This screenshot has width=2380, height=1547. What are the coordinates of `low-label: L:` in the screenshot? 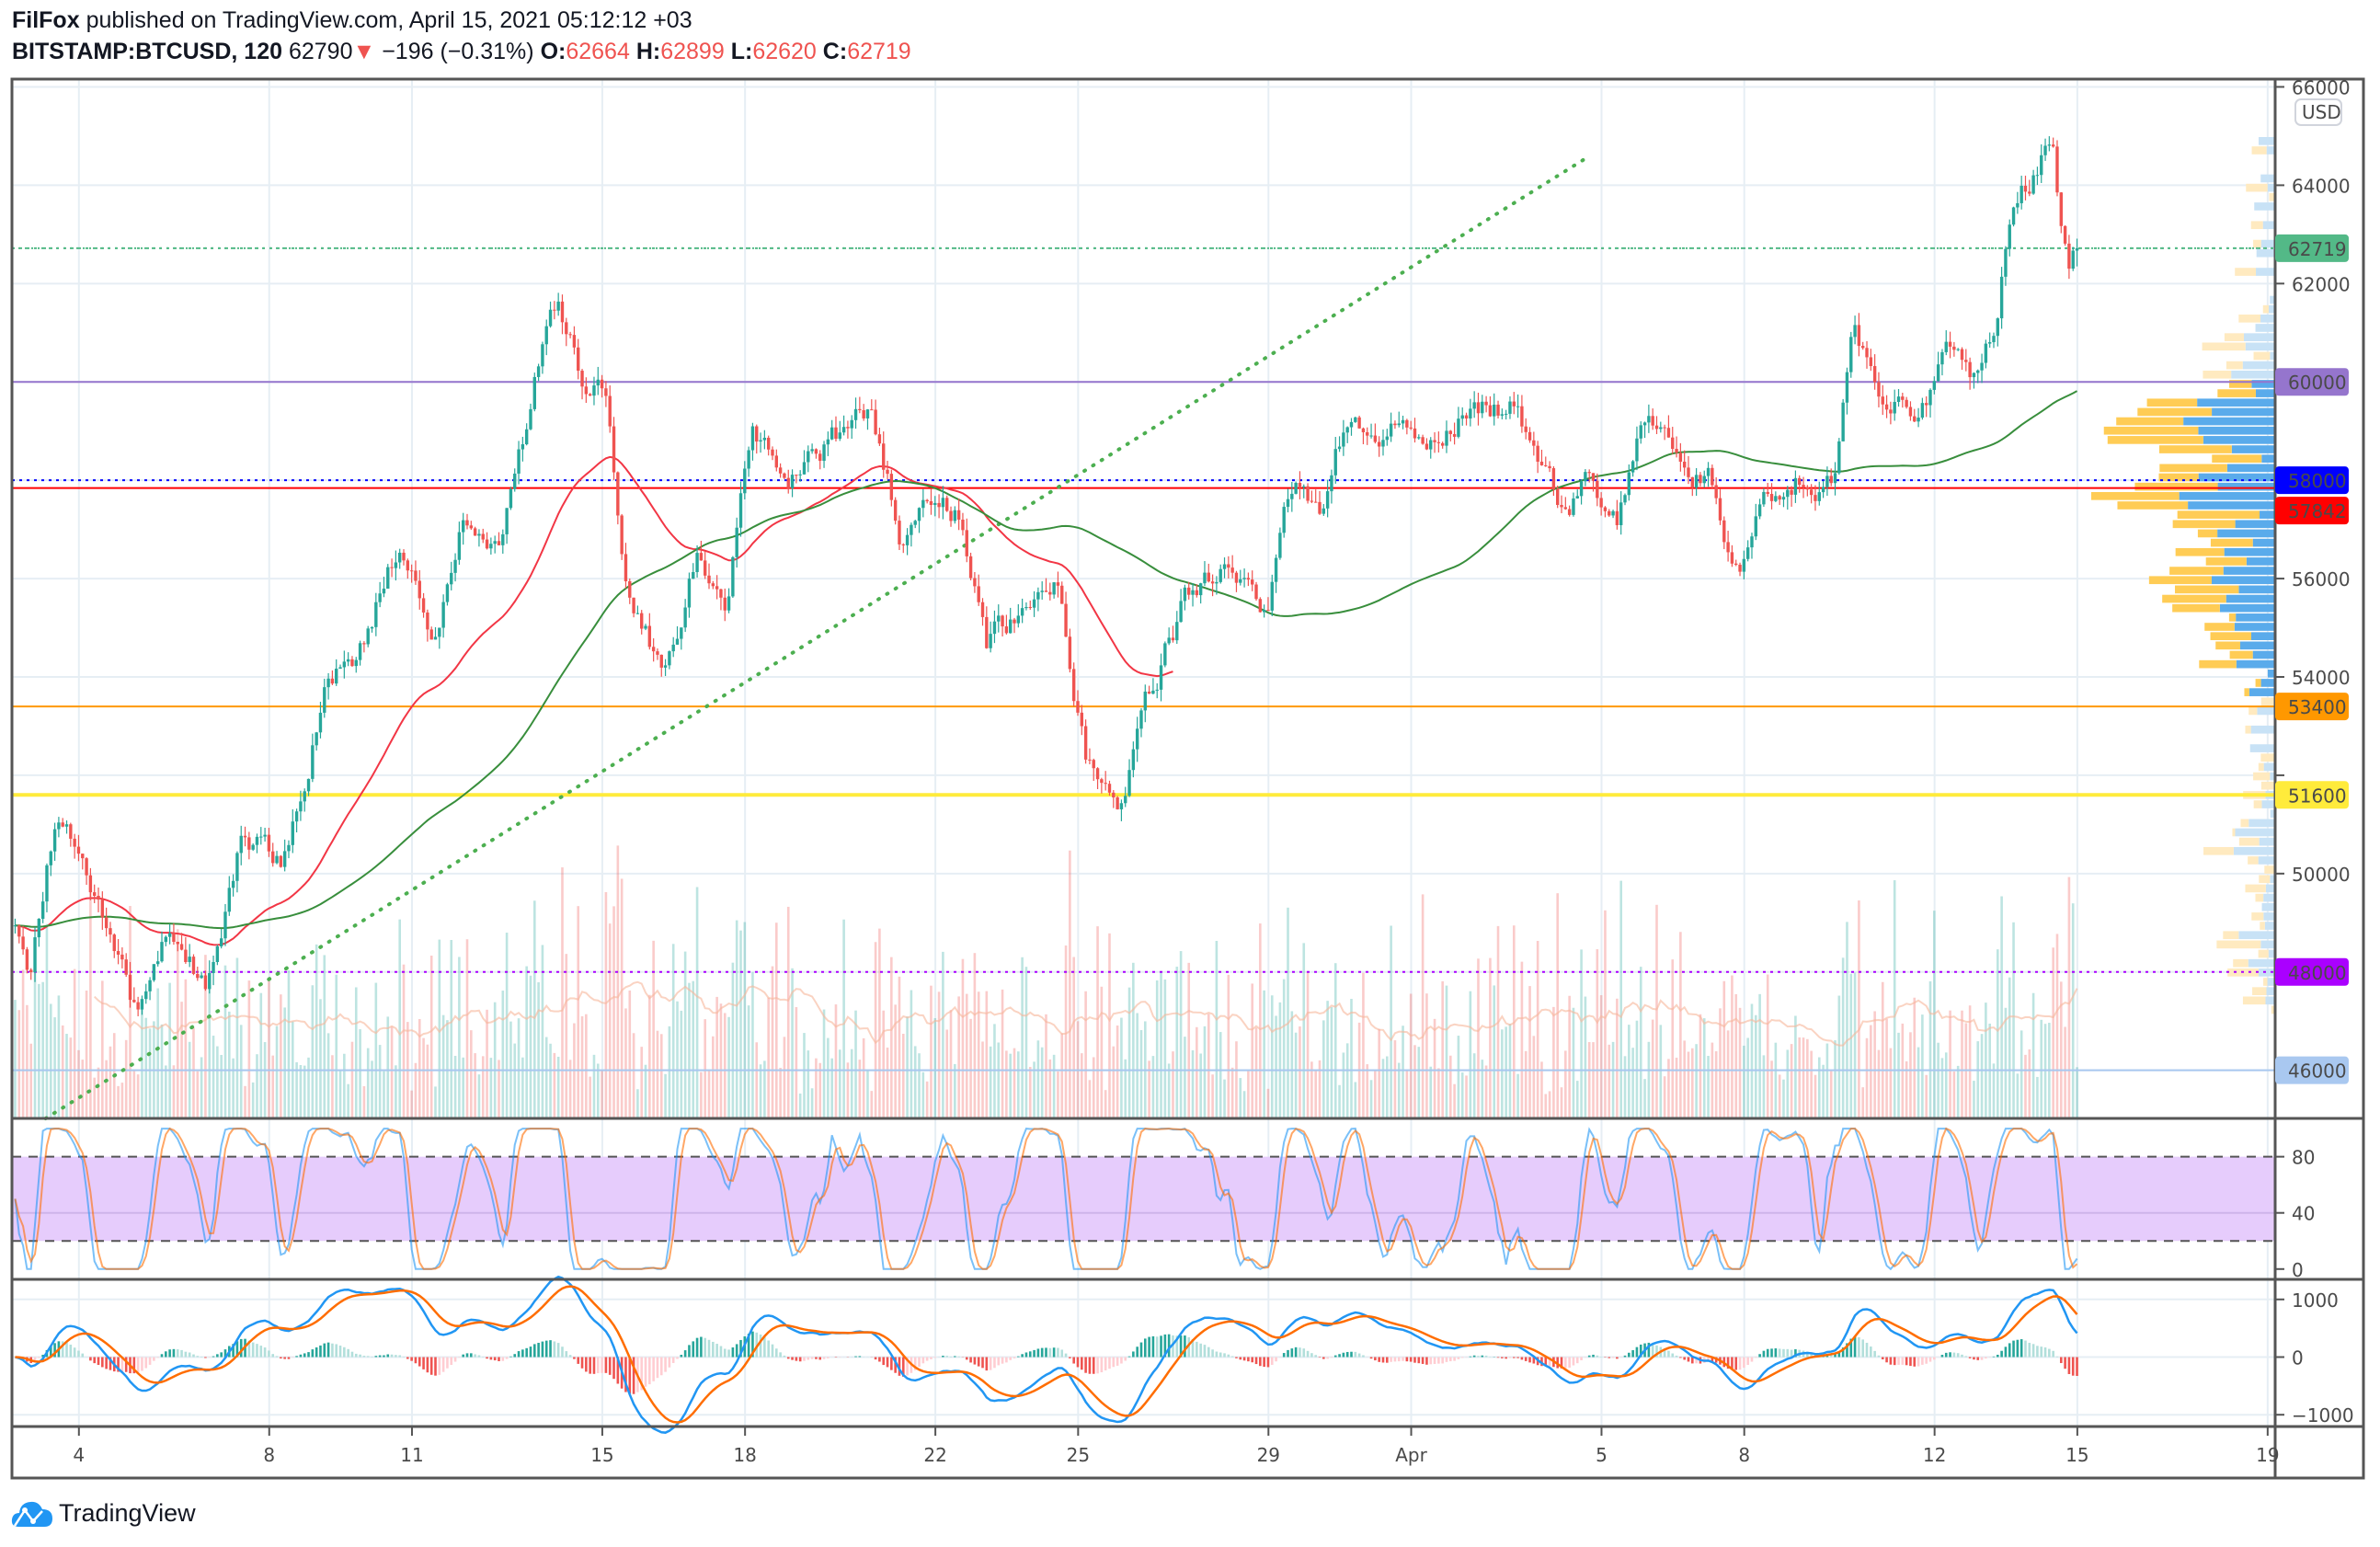 It's located at (741, 51).